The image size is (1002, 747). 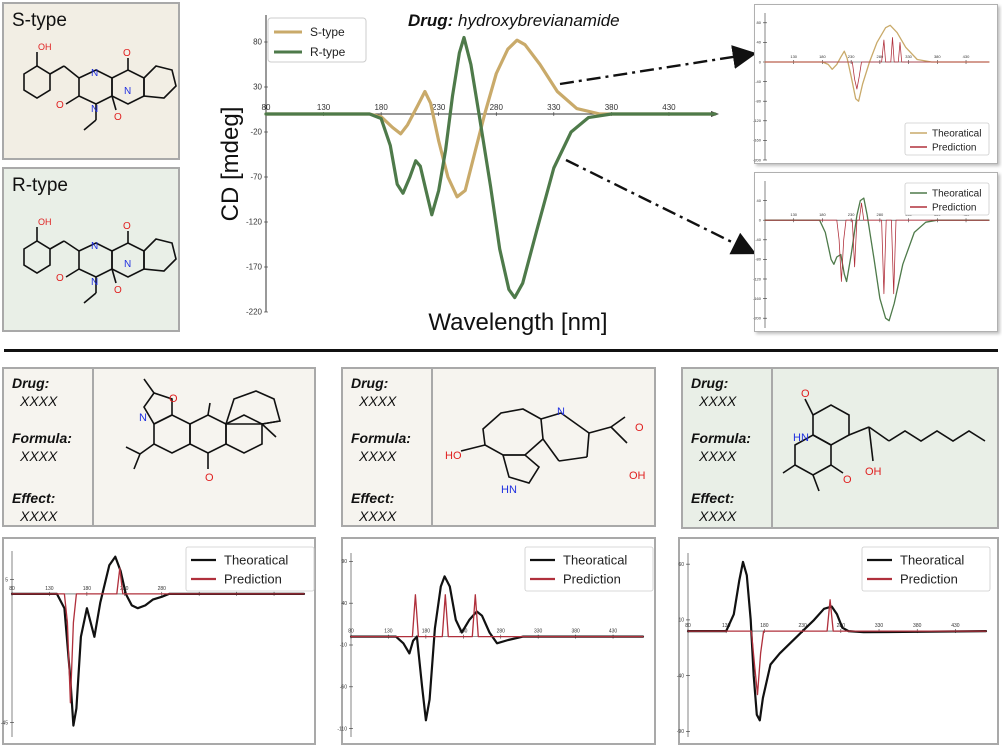 I want to click on y-tick-label: -200, so click(x=757, y=318).